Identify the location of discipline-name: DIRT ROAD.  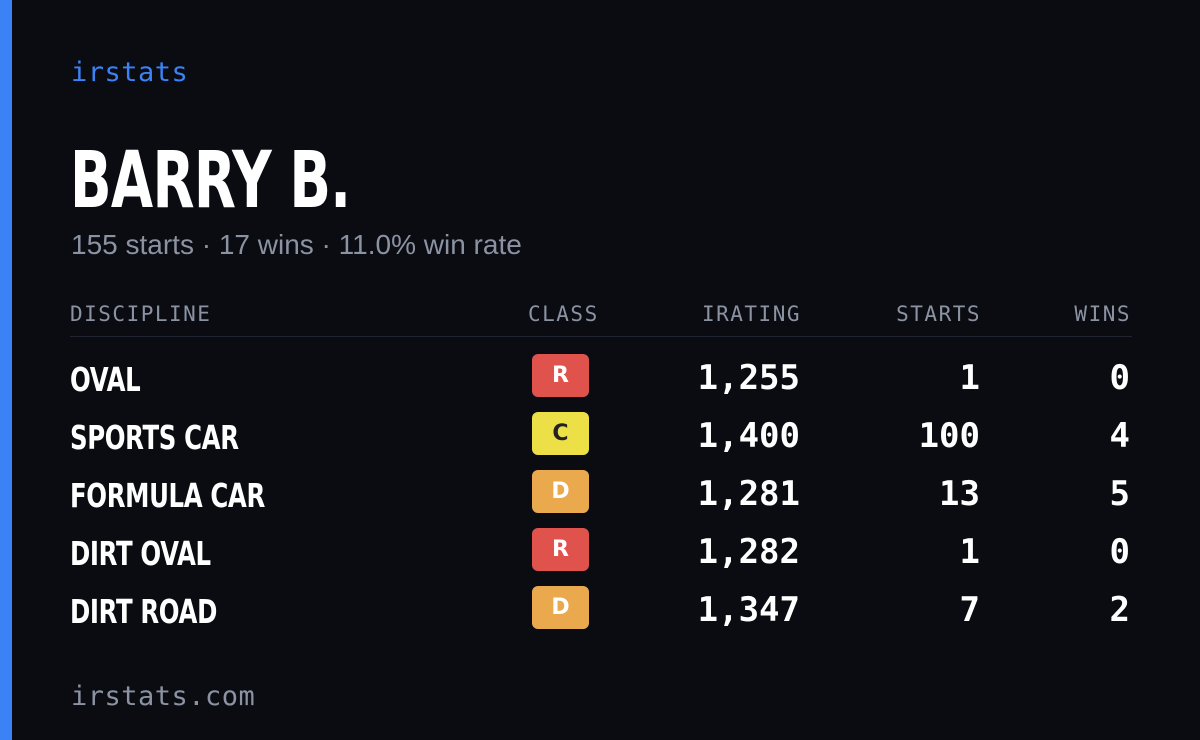
(143, 611).